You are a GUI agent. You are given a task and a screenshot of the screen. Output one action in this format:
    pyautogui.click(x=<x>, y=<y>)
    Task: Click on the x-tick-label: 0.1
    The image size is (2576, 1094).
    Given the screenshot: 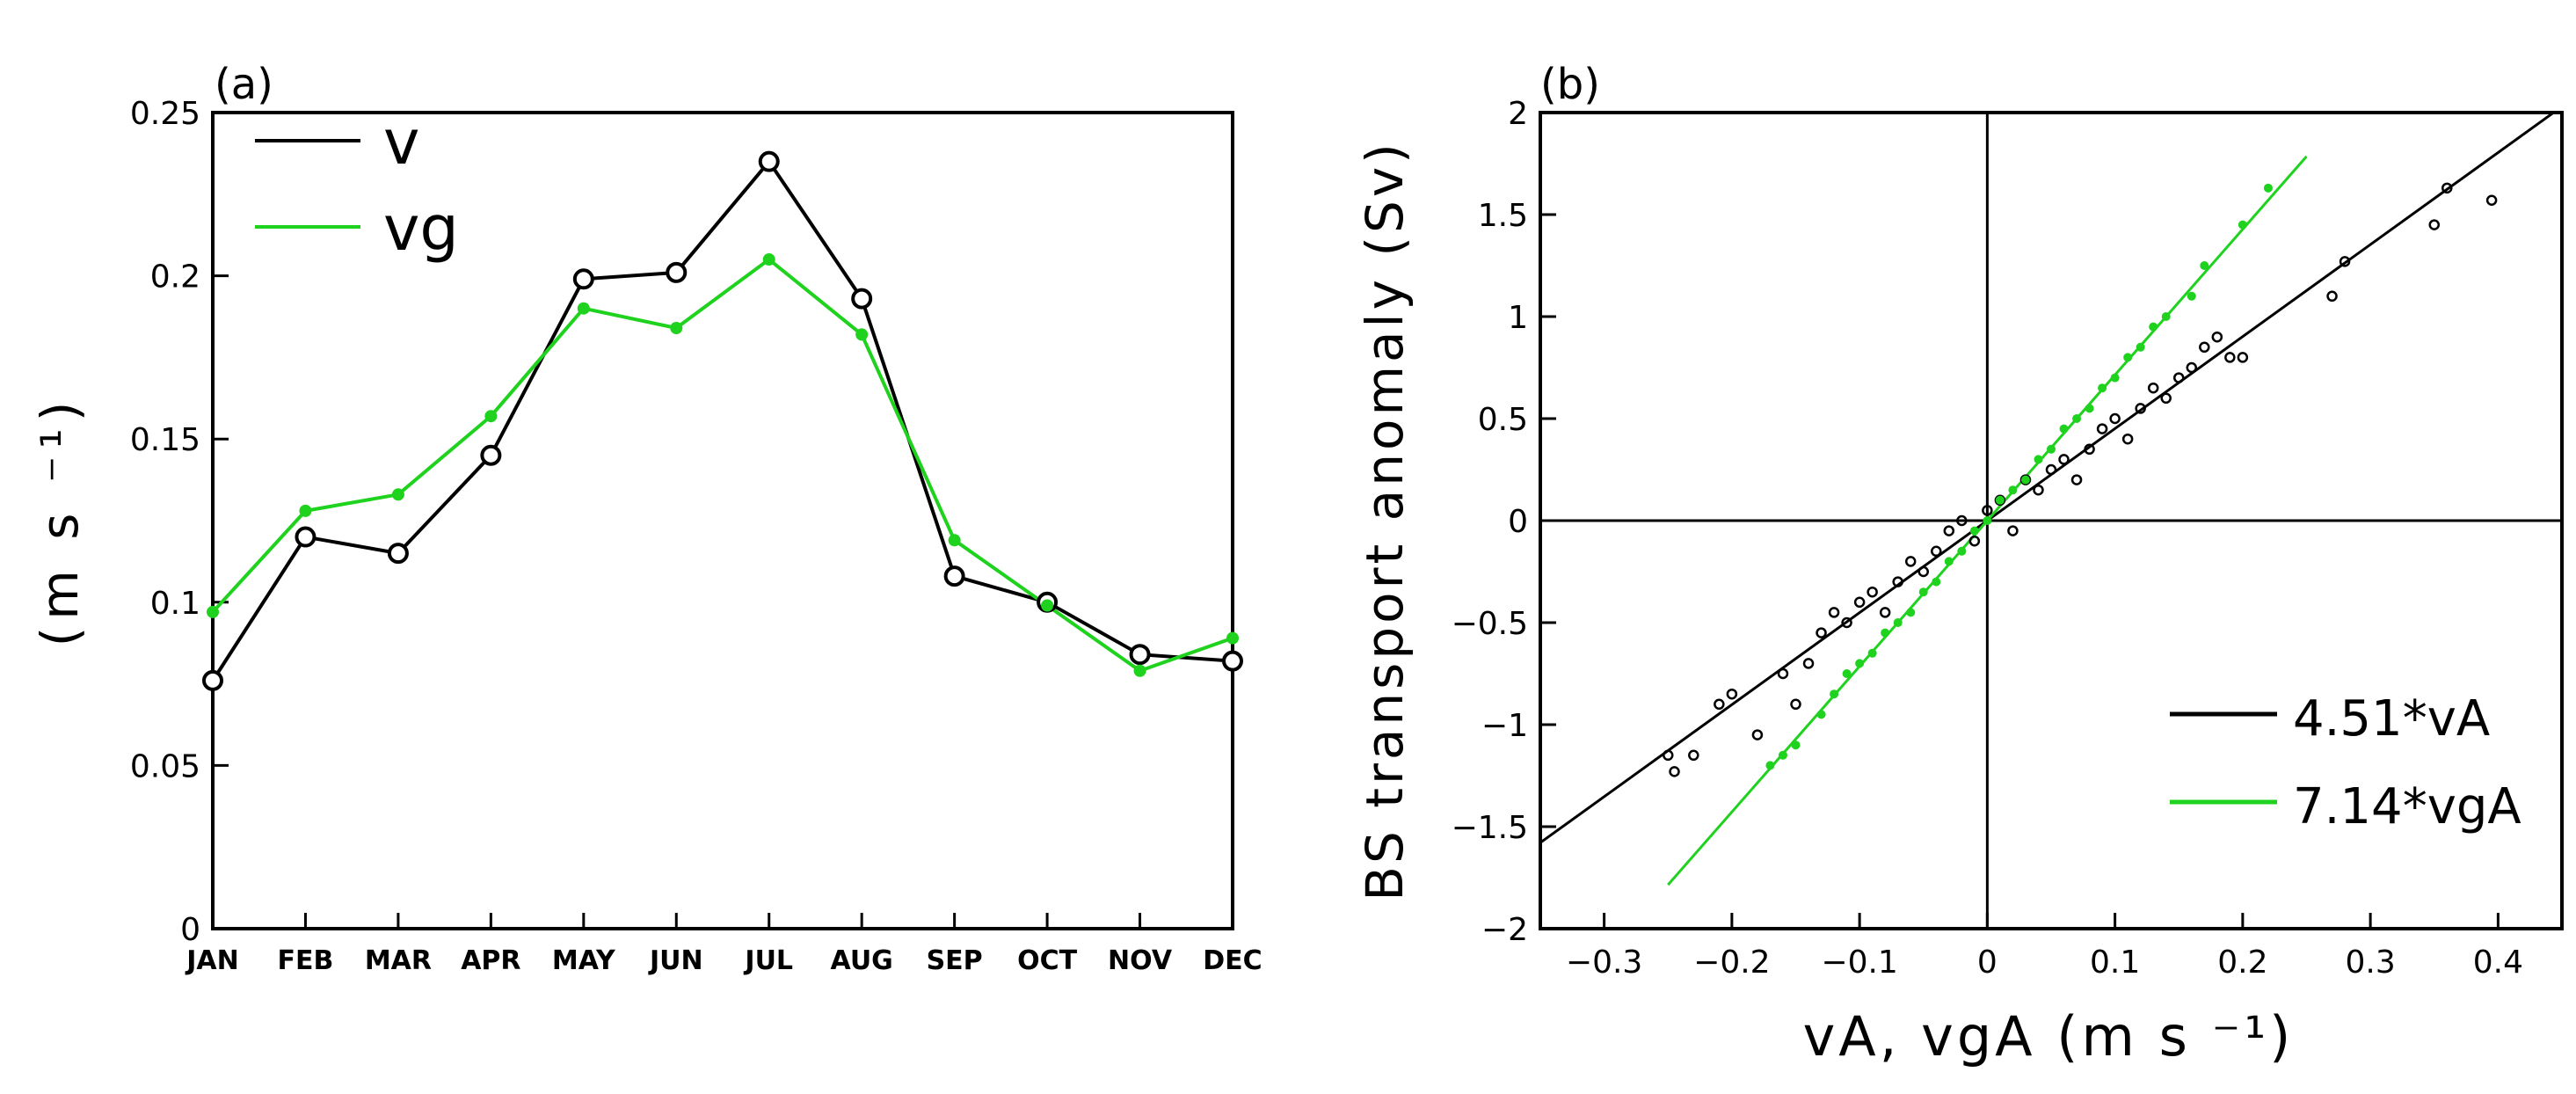 What is the action you would take?
    pyautogui.click(x=2115, y=962)
    